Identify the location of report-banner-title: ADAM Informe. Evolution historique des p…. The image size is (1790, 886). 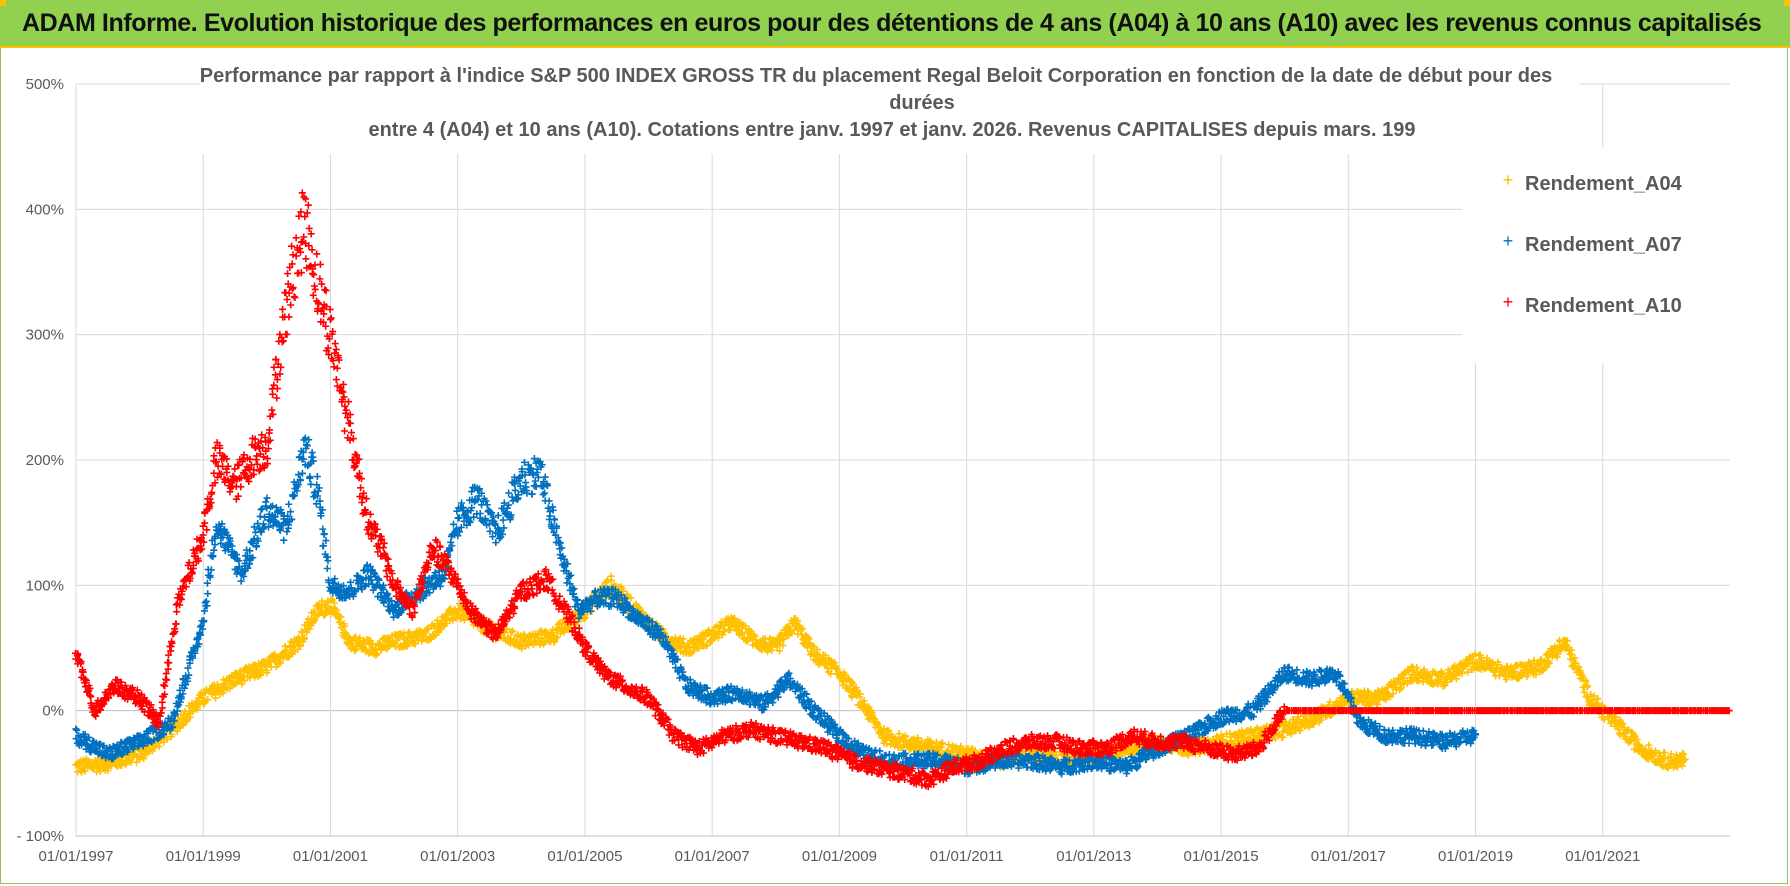
(892, 22).